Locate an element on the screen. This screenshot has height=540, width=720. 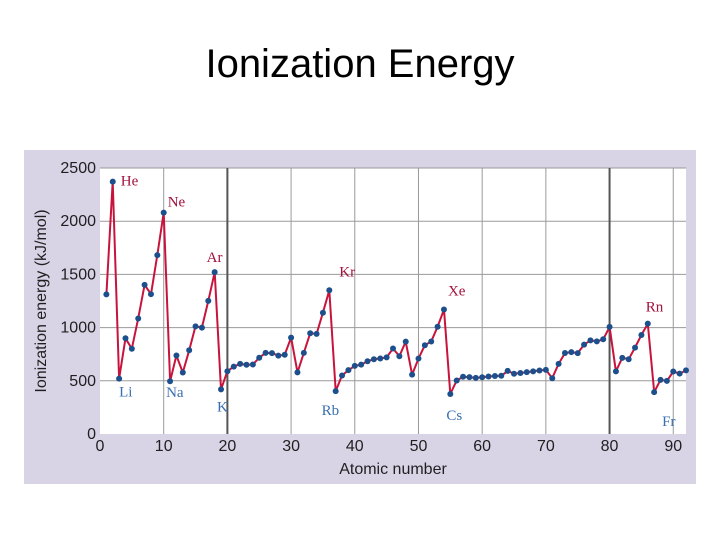
x-tick-label: 10 is located at coordinates (164, 446).